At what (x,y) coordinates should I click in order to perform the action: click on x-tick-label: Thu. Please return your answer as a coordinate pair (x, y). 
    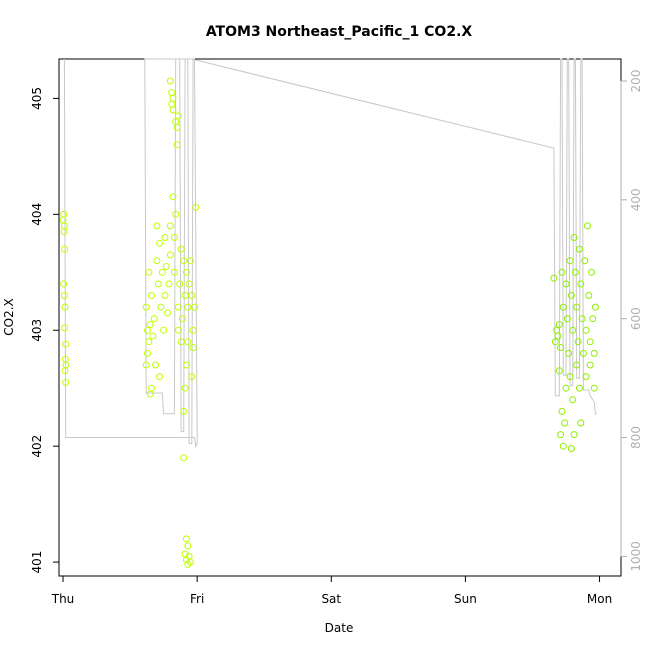
    Looking at the image, I should click on (63, 599).